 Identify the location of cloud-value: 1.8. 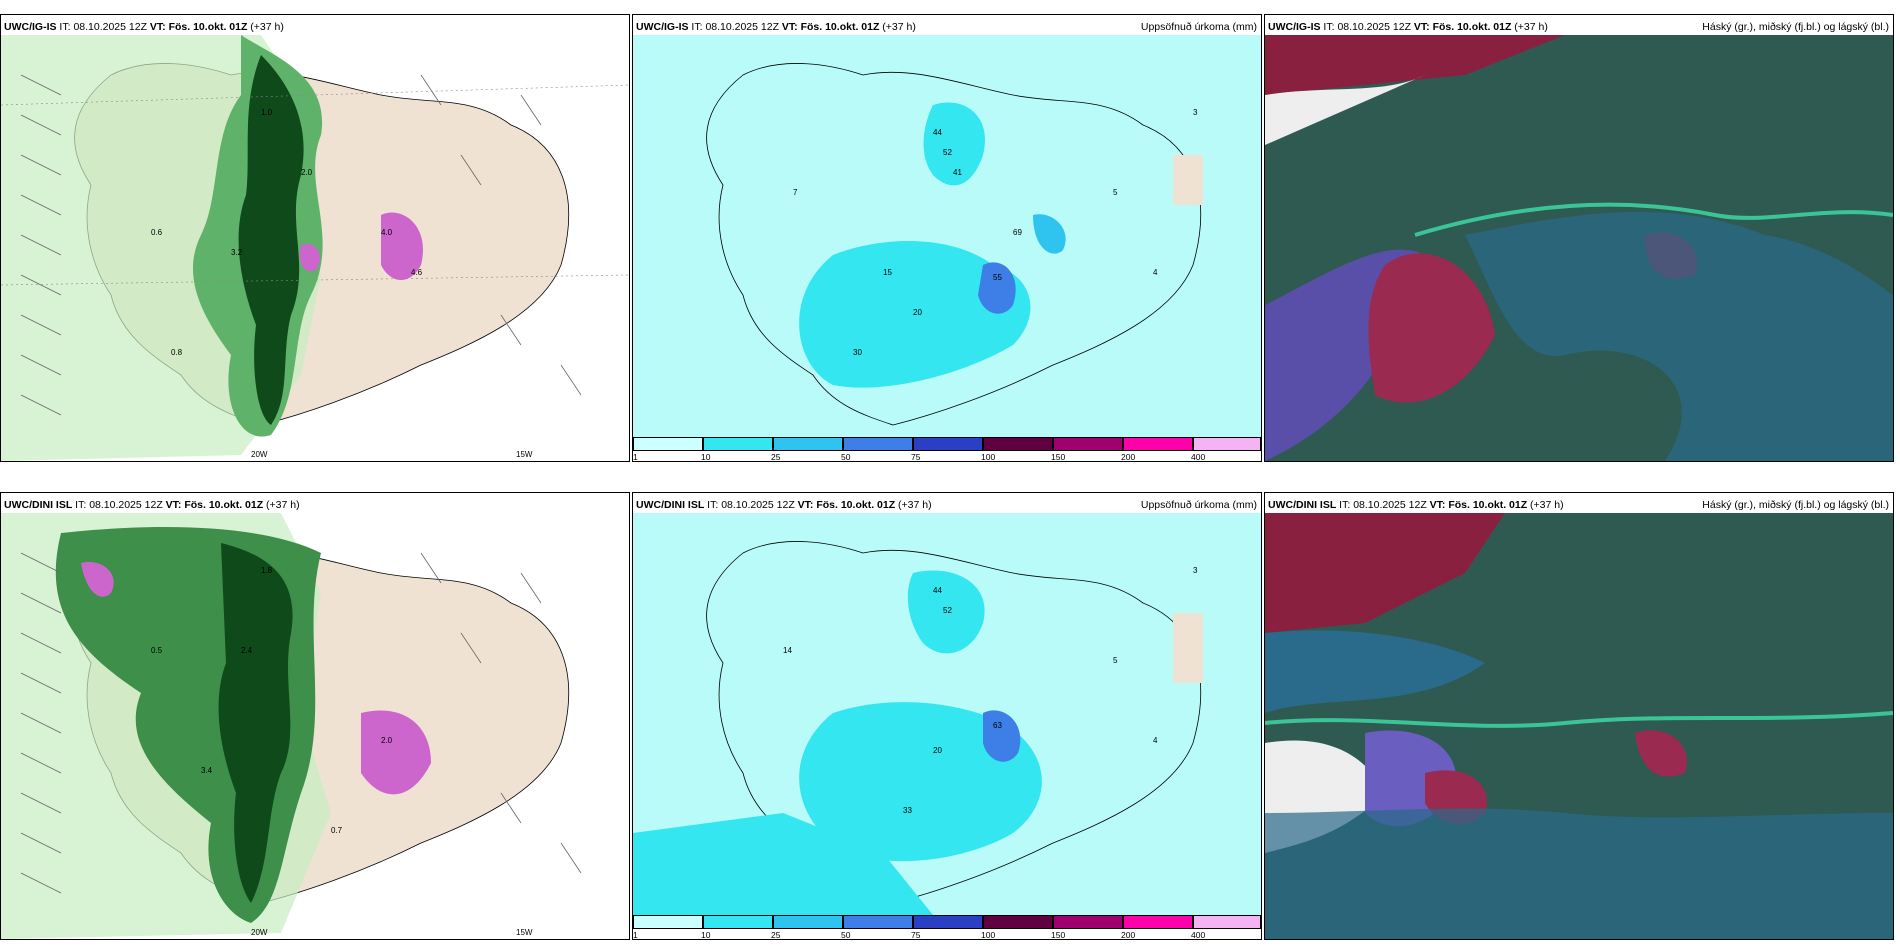
(267, 570).